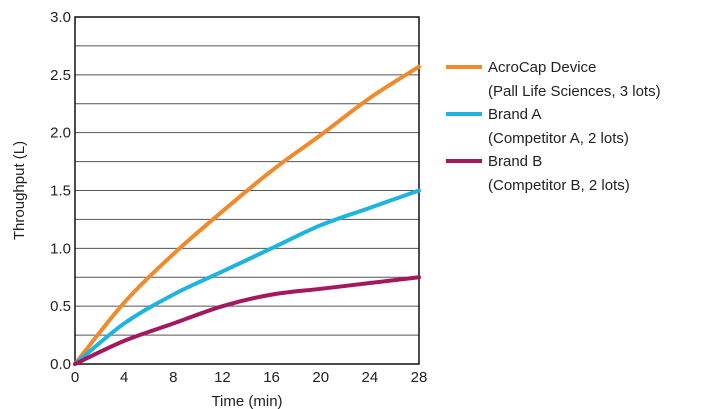 Image resolution: width=711 pixels, height=409 pixels. What do you see at coordinates (574, 91) in the screenshot?
I see `legend-series-detail: (Pall Life Sciences, 3 lots)` at bounding box center [574, 91].